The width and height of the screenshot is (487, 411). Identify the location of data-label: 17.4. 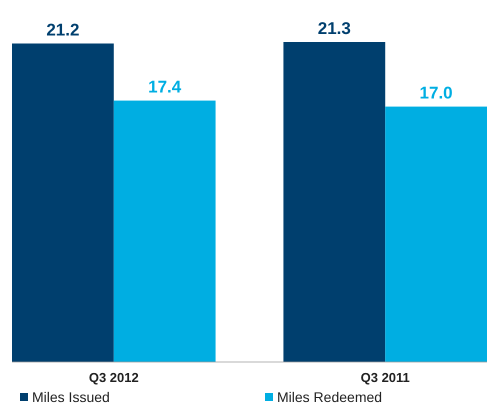
(165, 87).